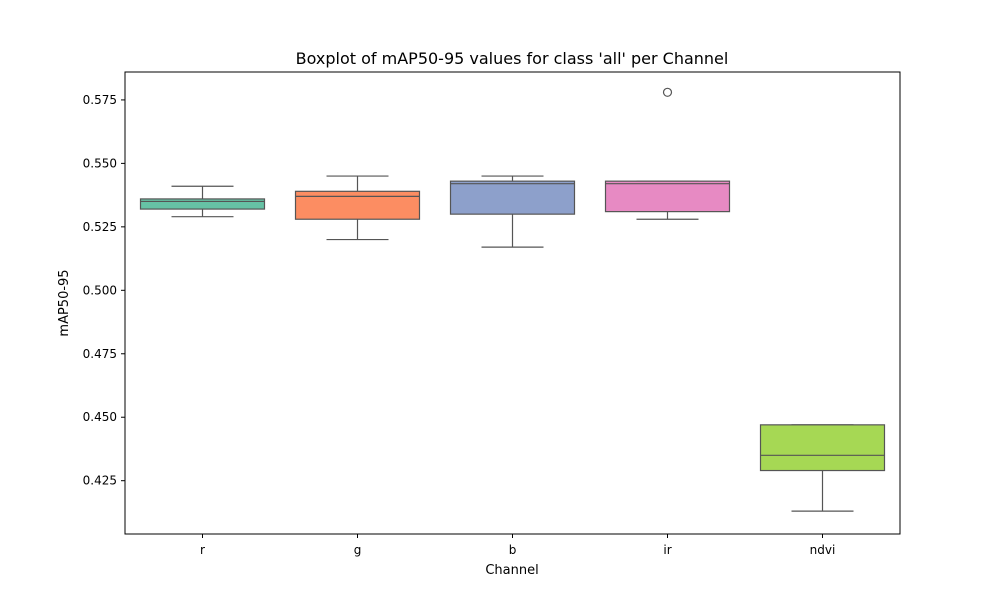 Image resolution: width=1000 pixels, height=600 pixels. Describe the element at coordinates (100, 417) in the screenshot. I see `y-tick-label: 0.450` at that location.